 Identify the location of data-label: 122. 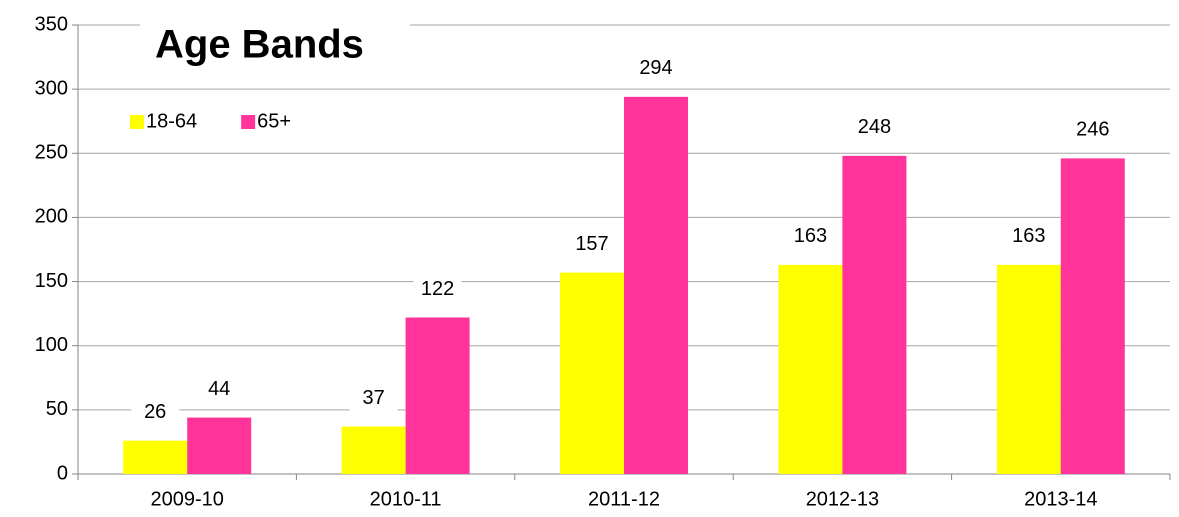
(437, 289).